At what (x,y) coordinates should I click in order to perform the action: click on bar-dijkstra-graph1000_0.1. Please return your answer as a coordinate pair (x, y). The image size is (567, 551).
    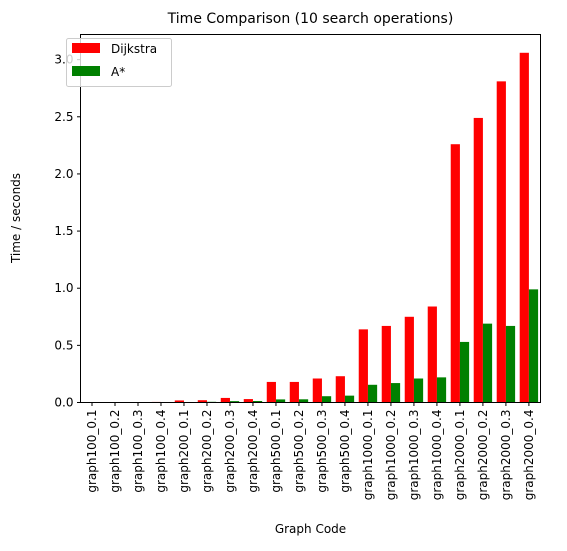
    Looking at the image, I should click on (363, 365).